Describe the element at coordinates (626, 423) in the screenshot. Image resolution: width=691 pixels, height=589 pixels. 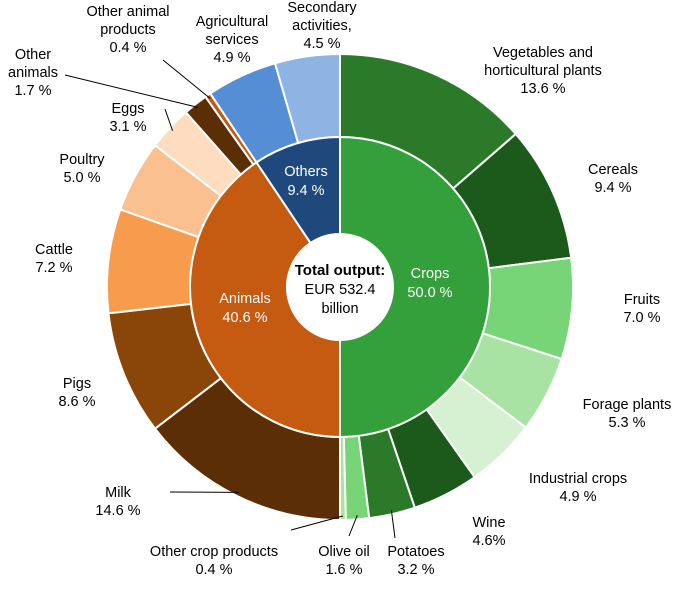
I see `outer-value-forage-plants: 5.3 %` at that location.